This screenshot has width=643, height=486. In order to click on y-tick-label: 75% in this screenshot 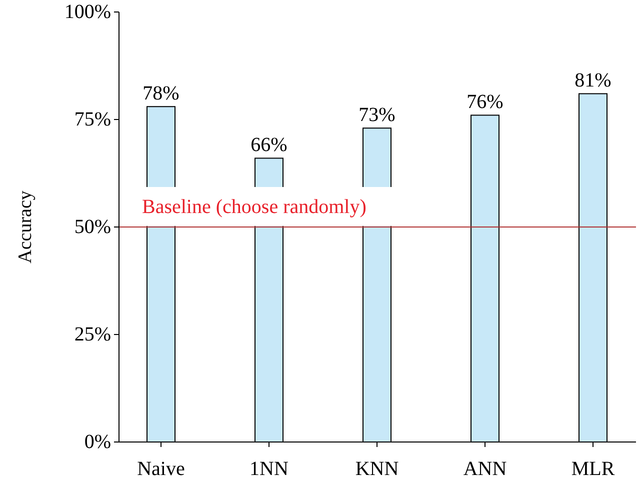, I will do `click(92, 119)`.